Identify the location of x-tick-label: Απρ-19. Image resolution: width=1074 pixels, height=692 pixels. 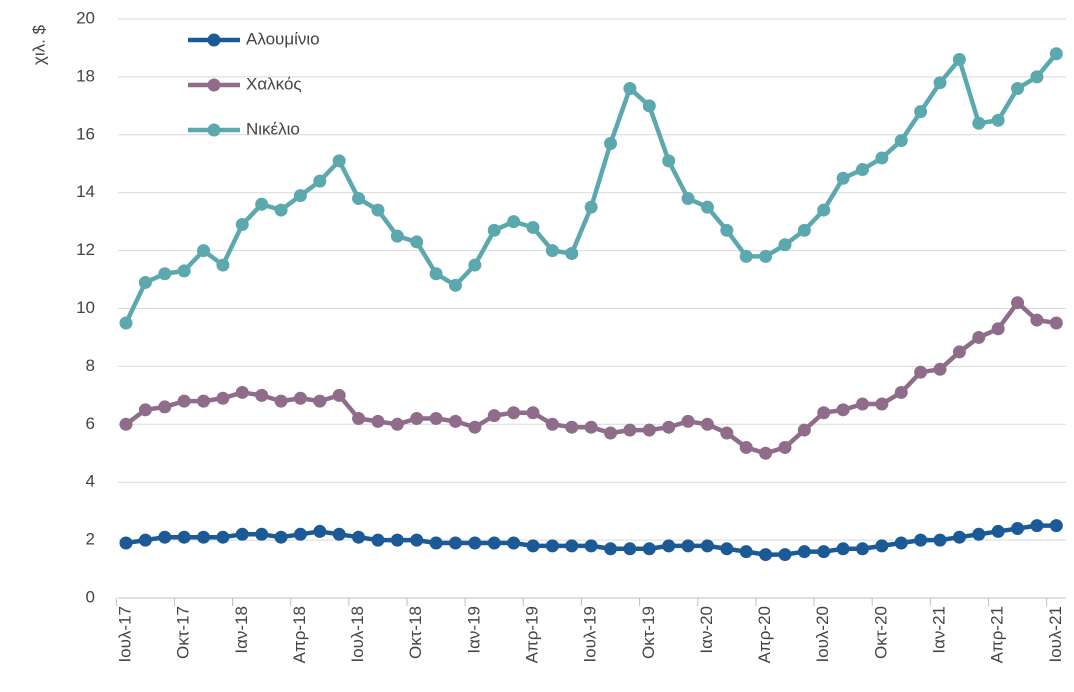
(531, 634).